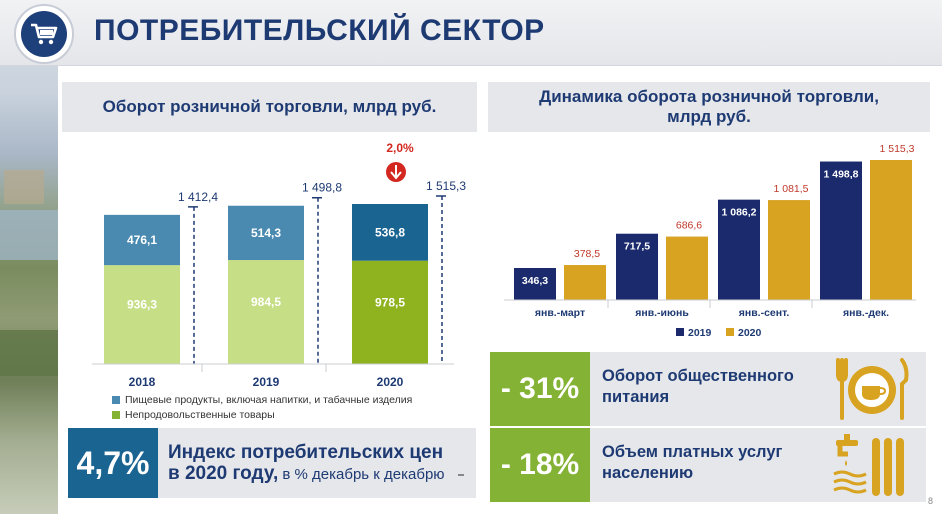 Image resolution: width=942 pixels, height=514 pixels. What do you see at coordinates (540, 465) in the screenshot?
I see `stat-value: - 18%` at bounding box center [540, 465].